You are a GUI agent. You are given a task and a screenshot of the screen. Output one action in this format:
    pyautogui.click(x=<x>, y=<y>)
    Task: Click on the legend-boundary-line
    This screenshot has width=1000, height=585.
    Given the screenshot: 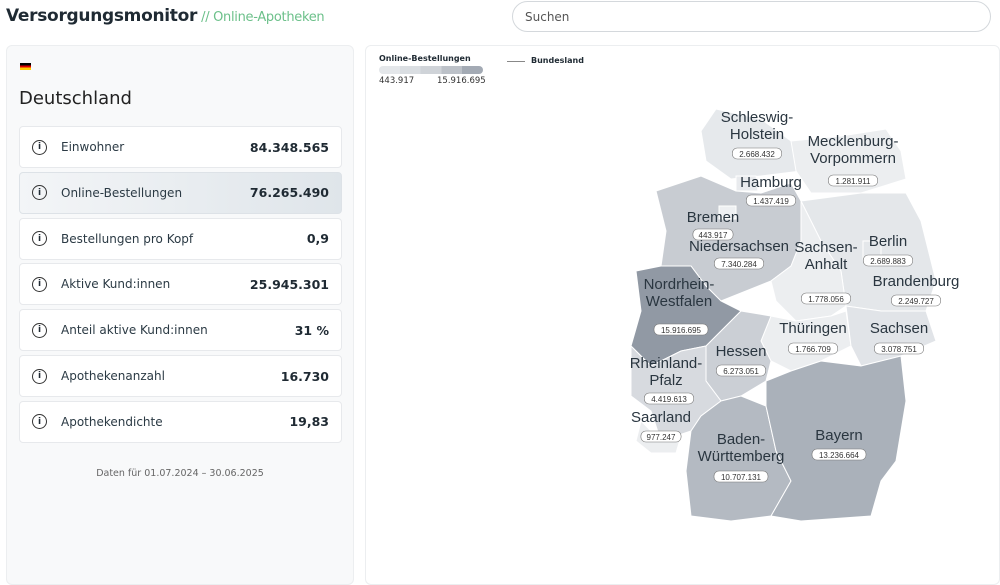 What is the action you would take?
    pyautogui.click(x=516, y=61)
    